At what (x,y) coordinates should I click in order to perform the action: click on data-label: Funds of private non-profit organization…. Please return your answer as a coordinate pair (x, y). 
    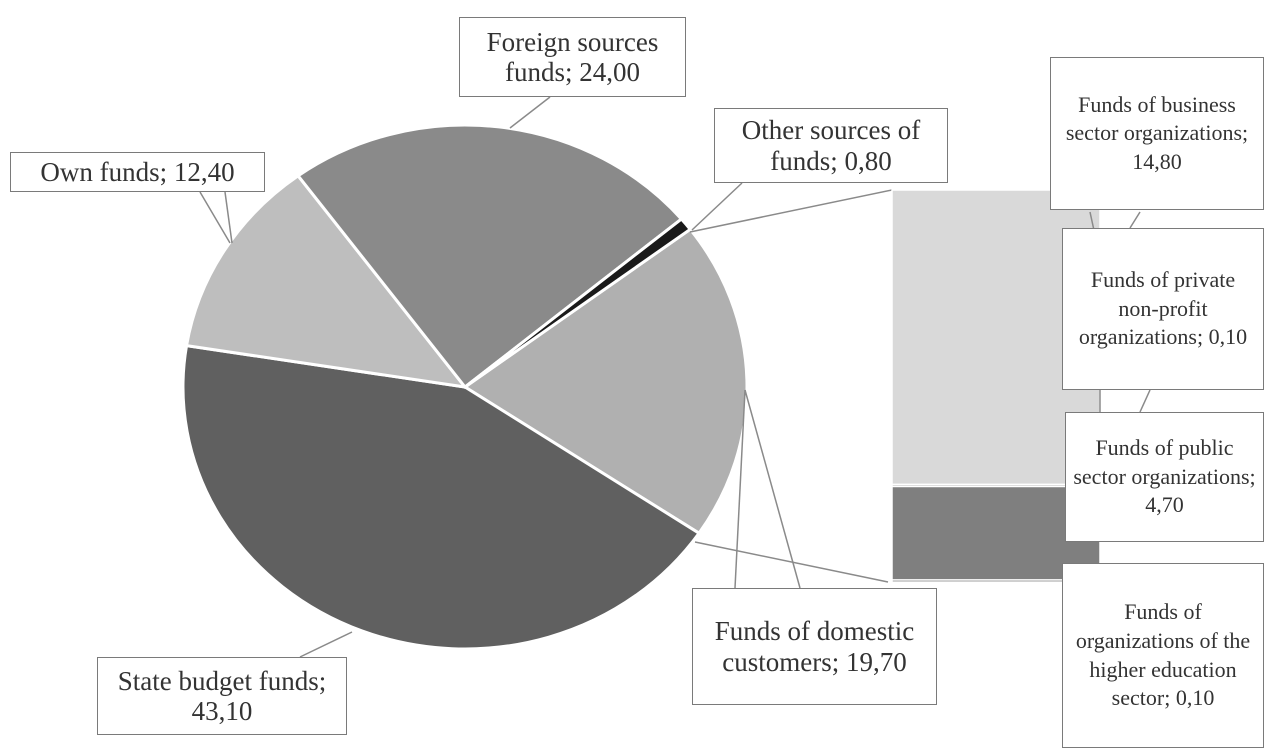
    Looking at the image, I should click on (1163, 309).